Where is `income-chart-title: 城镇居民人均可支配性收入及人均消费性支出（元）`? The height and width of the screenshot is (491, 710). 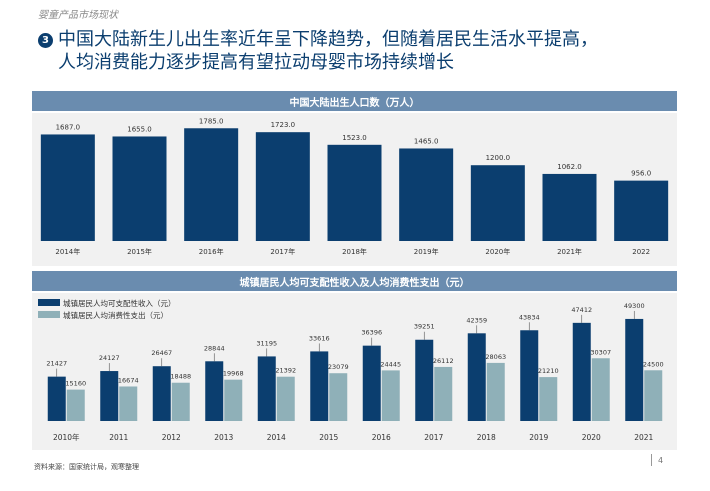
income-chart-title: 城镇居民人均可支配性收入及人均消费性支出（元） is located at coordinates (354, 281).